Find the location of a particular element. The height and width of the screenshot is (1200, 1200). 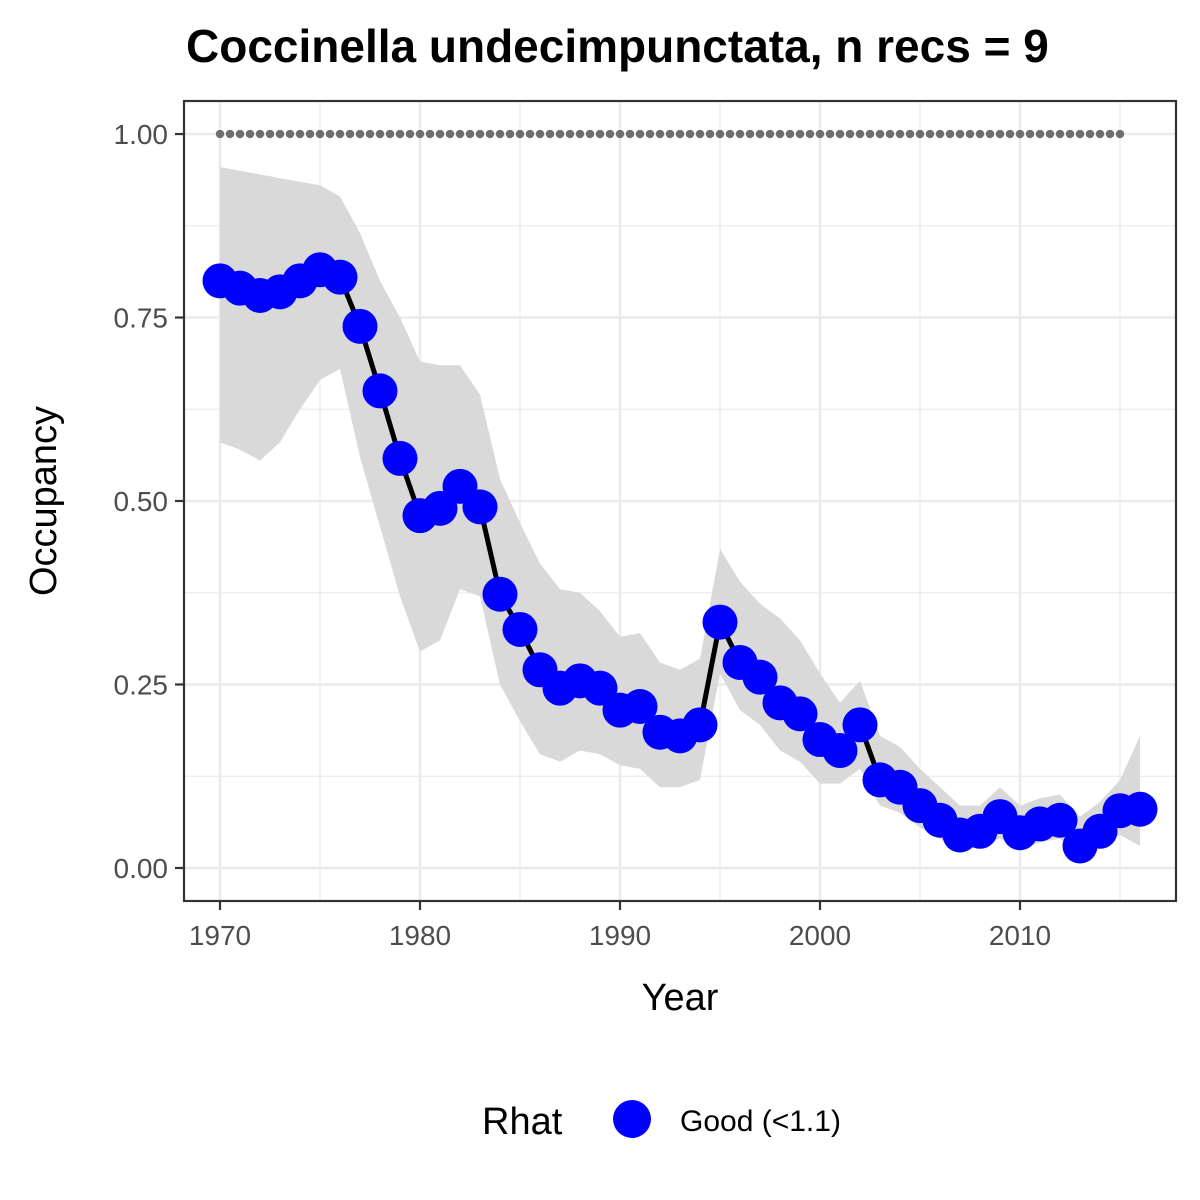

y-tick-label: 1.00 is located at coordinates (141, 134).